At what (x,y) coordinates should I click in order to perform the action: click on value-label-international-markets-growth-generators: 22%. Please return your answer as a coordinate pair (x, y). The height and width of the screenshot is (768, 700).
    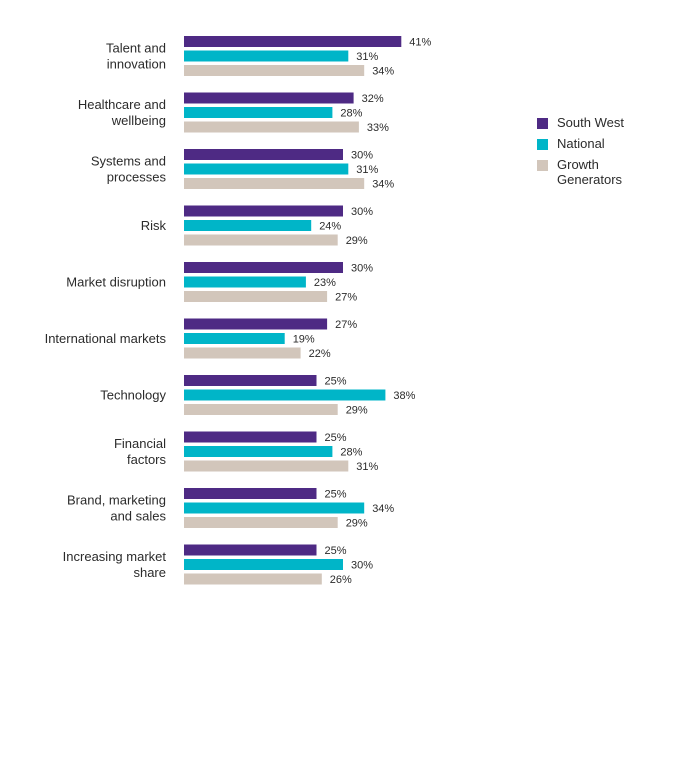
    Looking at the image, I should click on (320, 354).